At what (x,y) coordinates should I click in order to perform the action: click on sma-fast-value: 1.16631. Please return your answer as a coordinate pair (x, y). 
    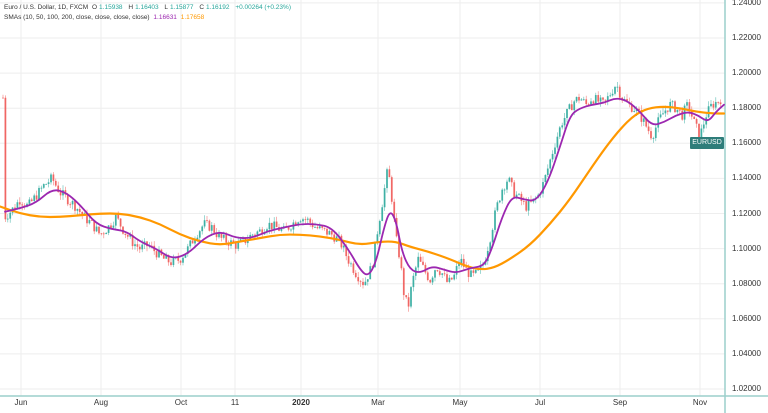
    Looking at the image, I should click on (165, 17).